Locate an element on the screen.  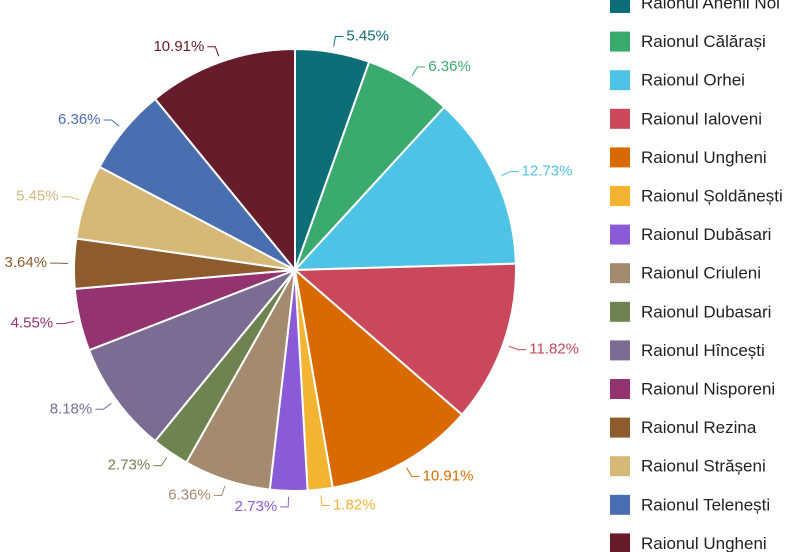
legend-label: Raionul Dubăsari is located at coordinates (706, 234).